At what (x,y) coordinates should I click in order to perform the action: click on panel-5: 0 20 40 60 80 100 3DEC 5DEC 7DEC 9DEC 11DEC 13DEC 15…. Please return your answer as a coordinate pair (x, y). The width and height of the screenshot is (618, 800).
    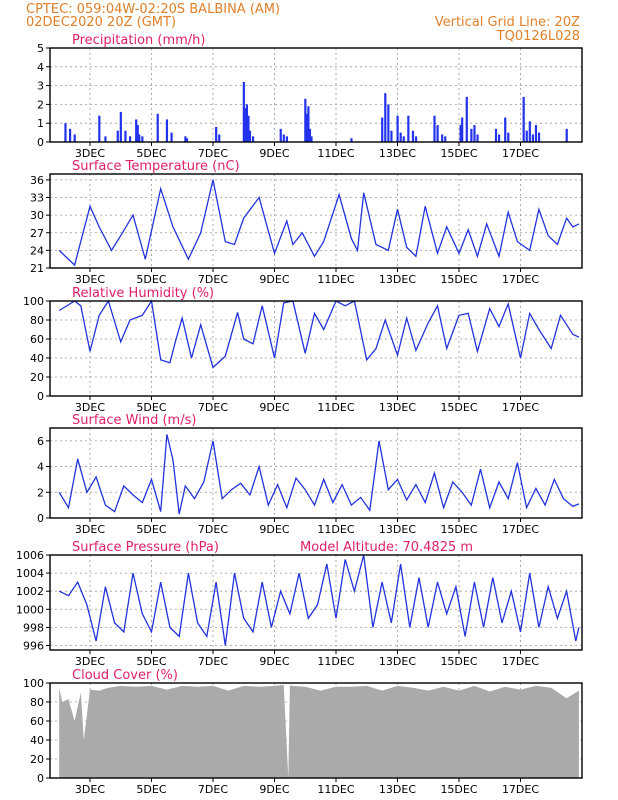
    Looking at the image, I should click on (303, 732).